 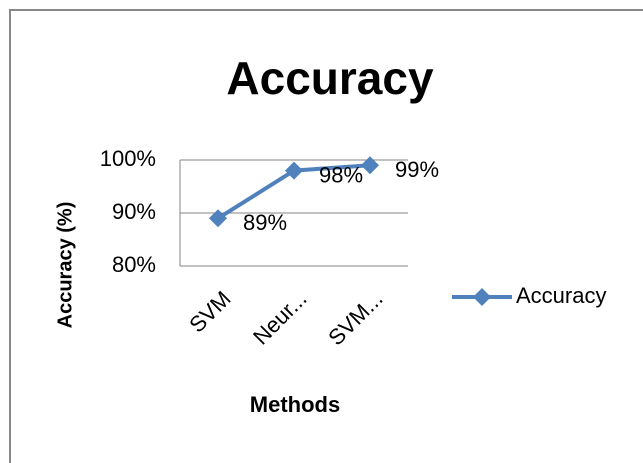 I want to click on chart-title: Accuracy, so click(x=330, y=78).